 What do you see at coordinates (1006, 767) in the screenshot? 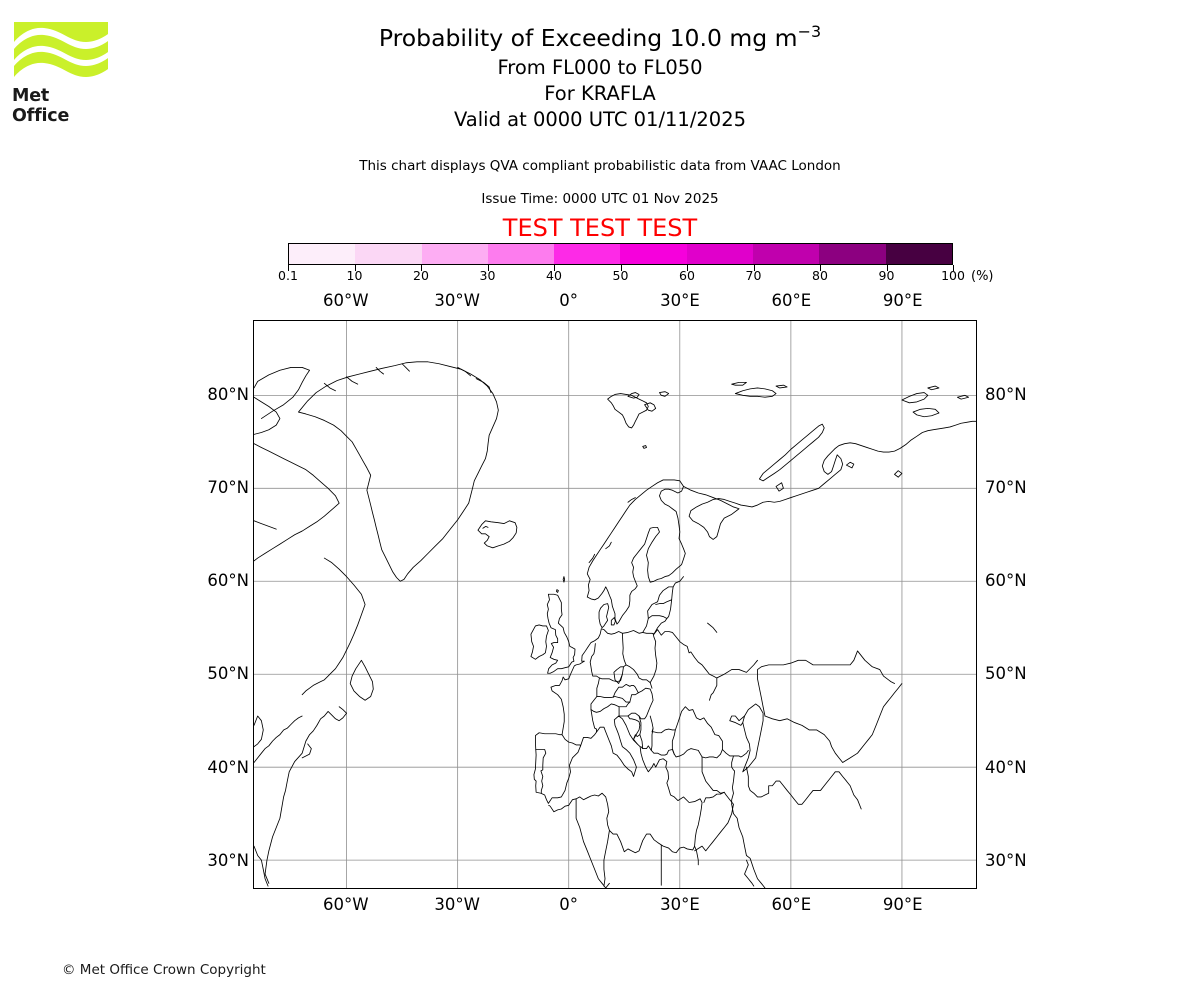
I see `latitude-label-right-4: 40°N` at bounding box center [1006, 767].